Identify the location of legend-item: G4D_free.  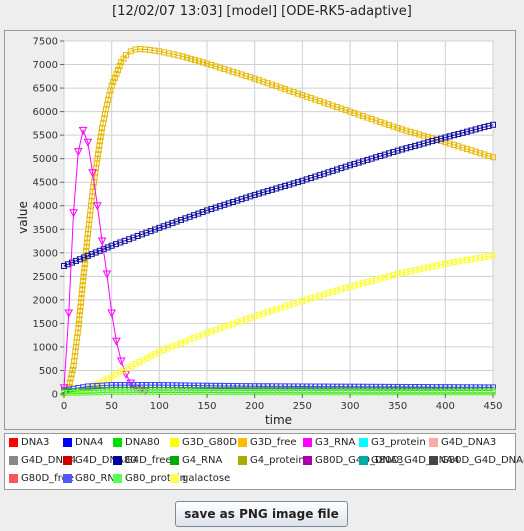
(142, 460).